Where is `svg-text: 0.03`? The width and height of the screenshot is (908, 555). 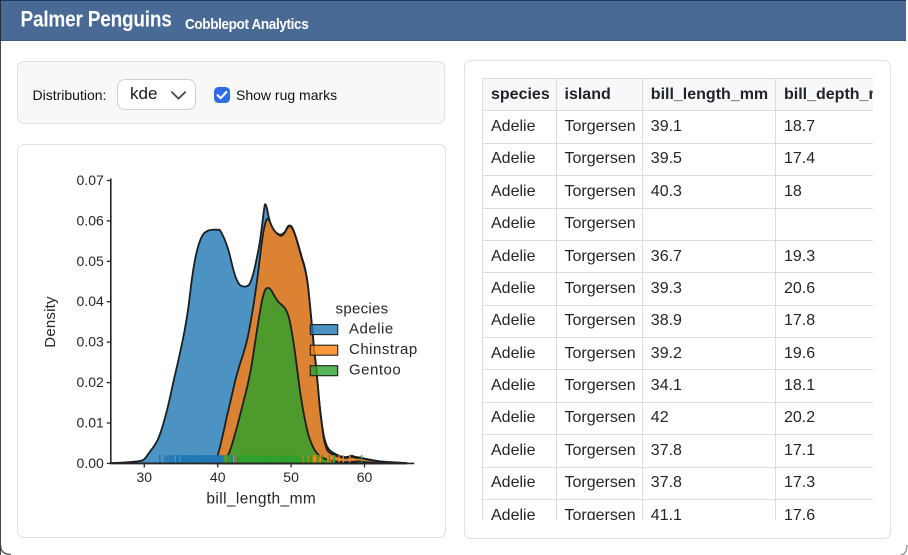
svg-text: 0.03 is located at coordinates (90, 342).